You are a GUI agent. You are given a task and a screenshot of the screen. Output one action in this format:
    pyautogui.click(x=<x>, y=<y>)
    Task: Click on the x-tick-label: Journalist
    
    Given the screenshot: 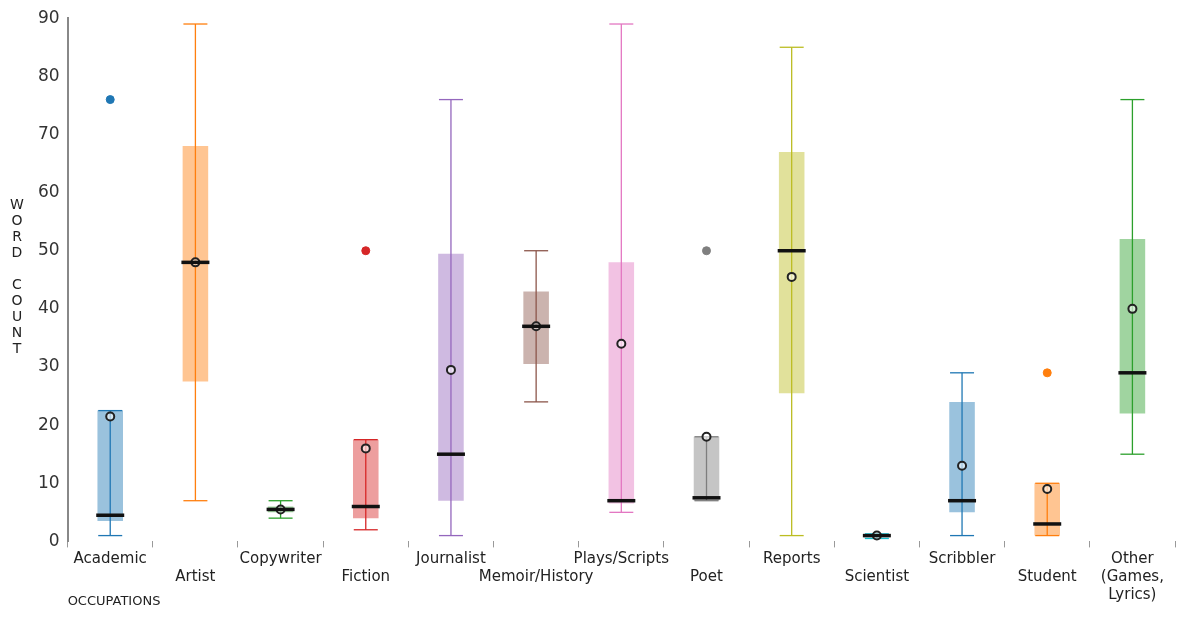 What is the action you would take?
    pyautogui.click(x=450, y=558)
    